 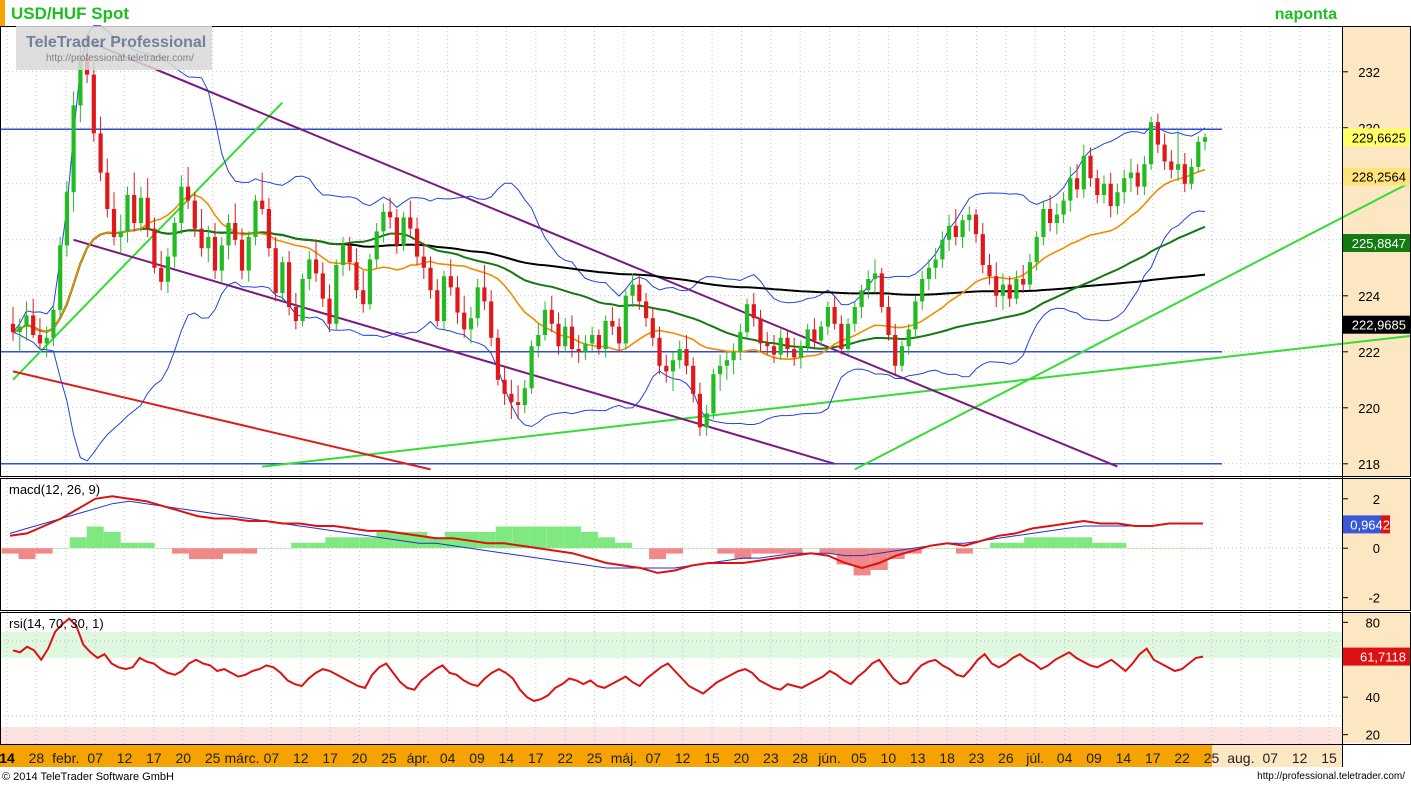 I want to click on value-label-text: 228,2564, so click(x=1379, y=177).